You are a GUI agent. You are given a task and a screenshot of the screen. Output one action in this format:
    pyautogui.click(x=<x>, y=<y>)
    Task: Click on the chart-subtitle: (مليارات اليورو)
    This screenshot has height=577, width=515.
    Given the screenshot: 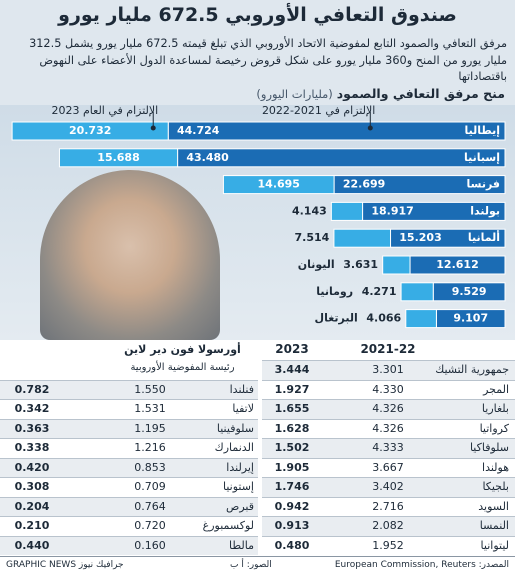 What is the action you would take?
    pyautogui.click(x=294, y=94)
    